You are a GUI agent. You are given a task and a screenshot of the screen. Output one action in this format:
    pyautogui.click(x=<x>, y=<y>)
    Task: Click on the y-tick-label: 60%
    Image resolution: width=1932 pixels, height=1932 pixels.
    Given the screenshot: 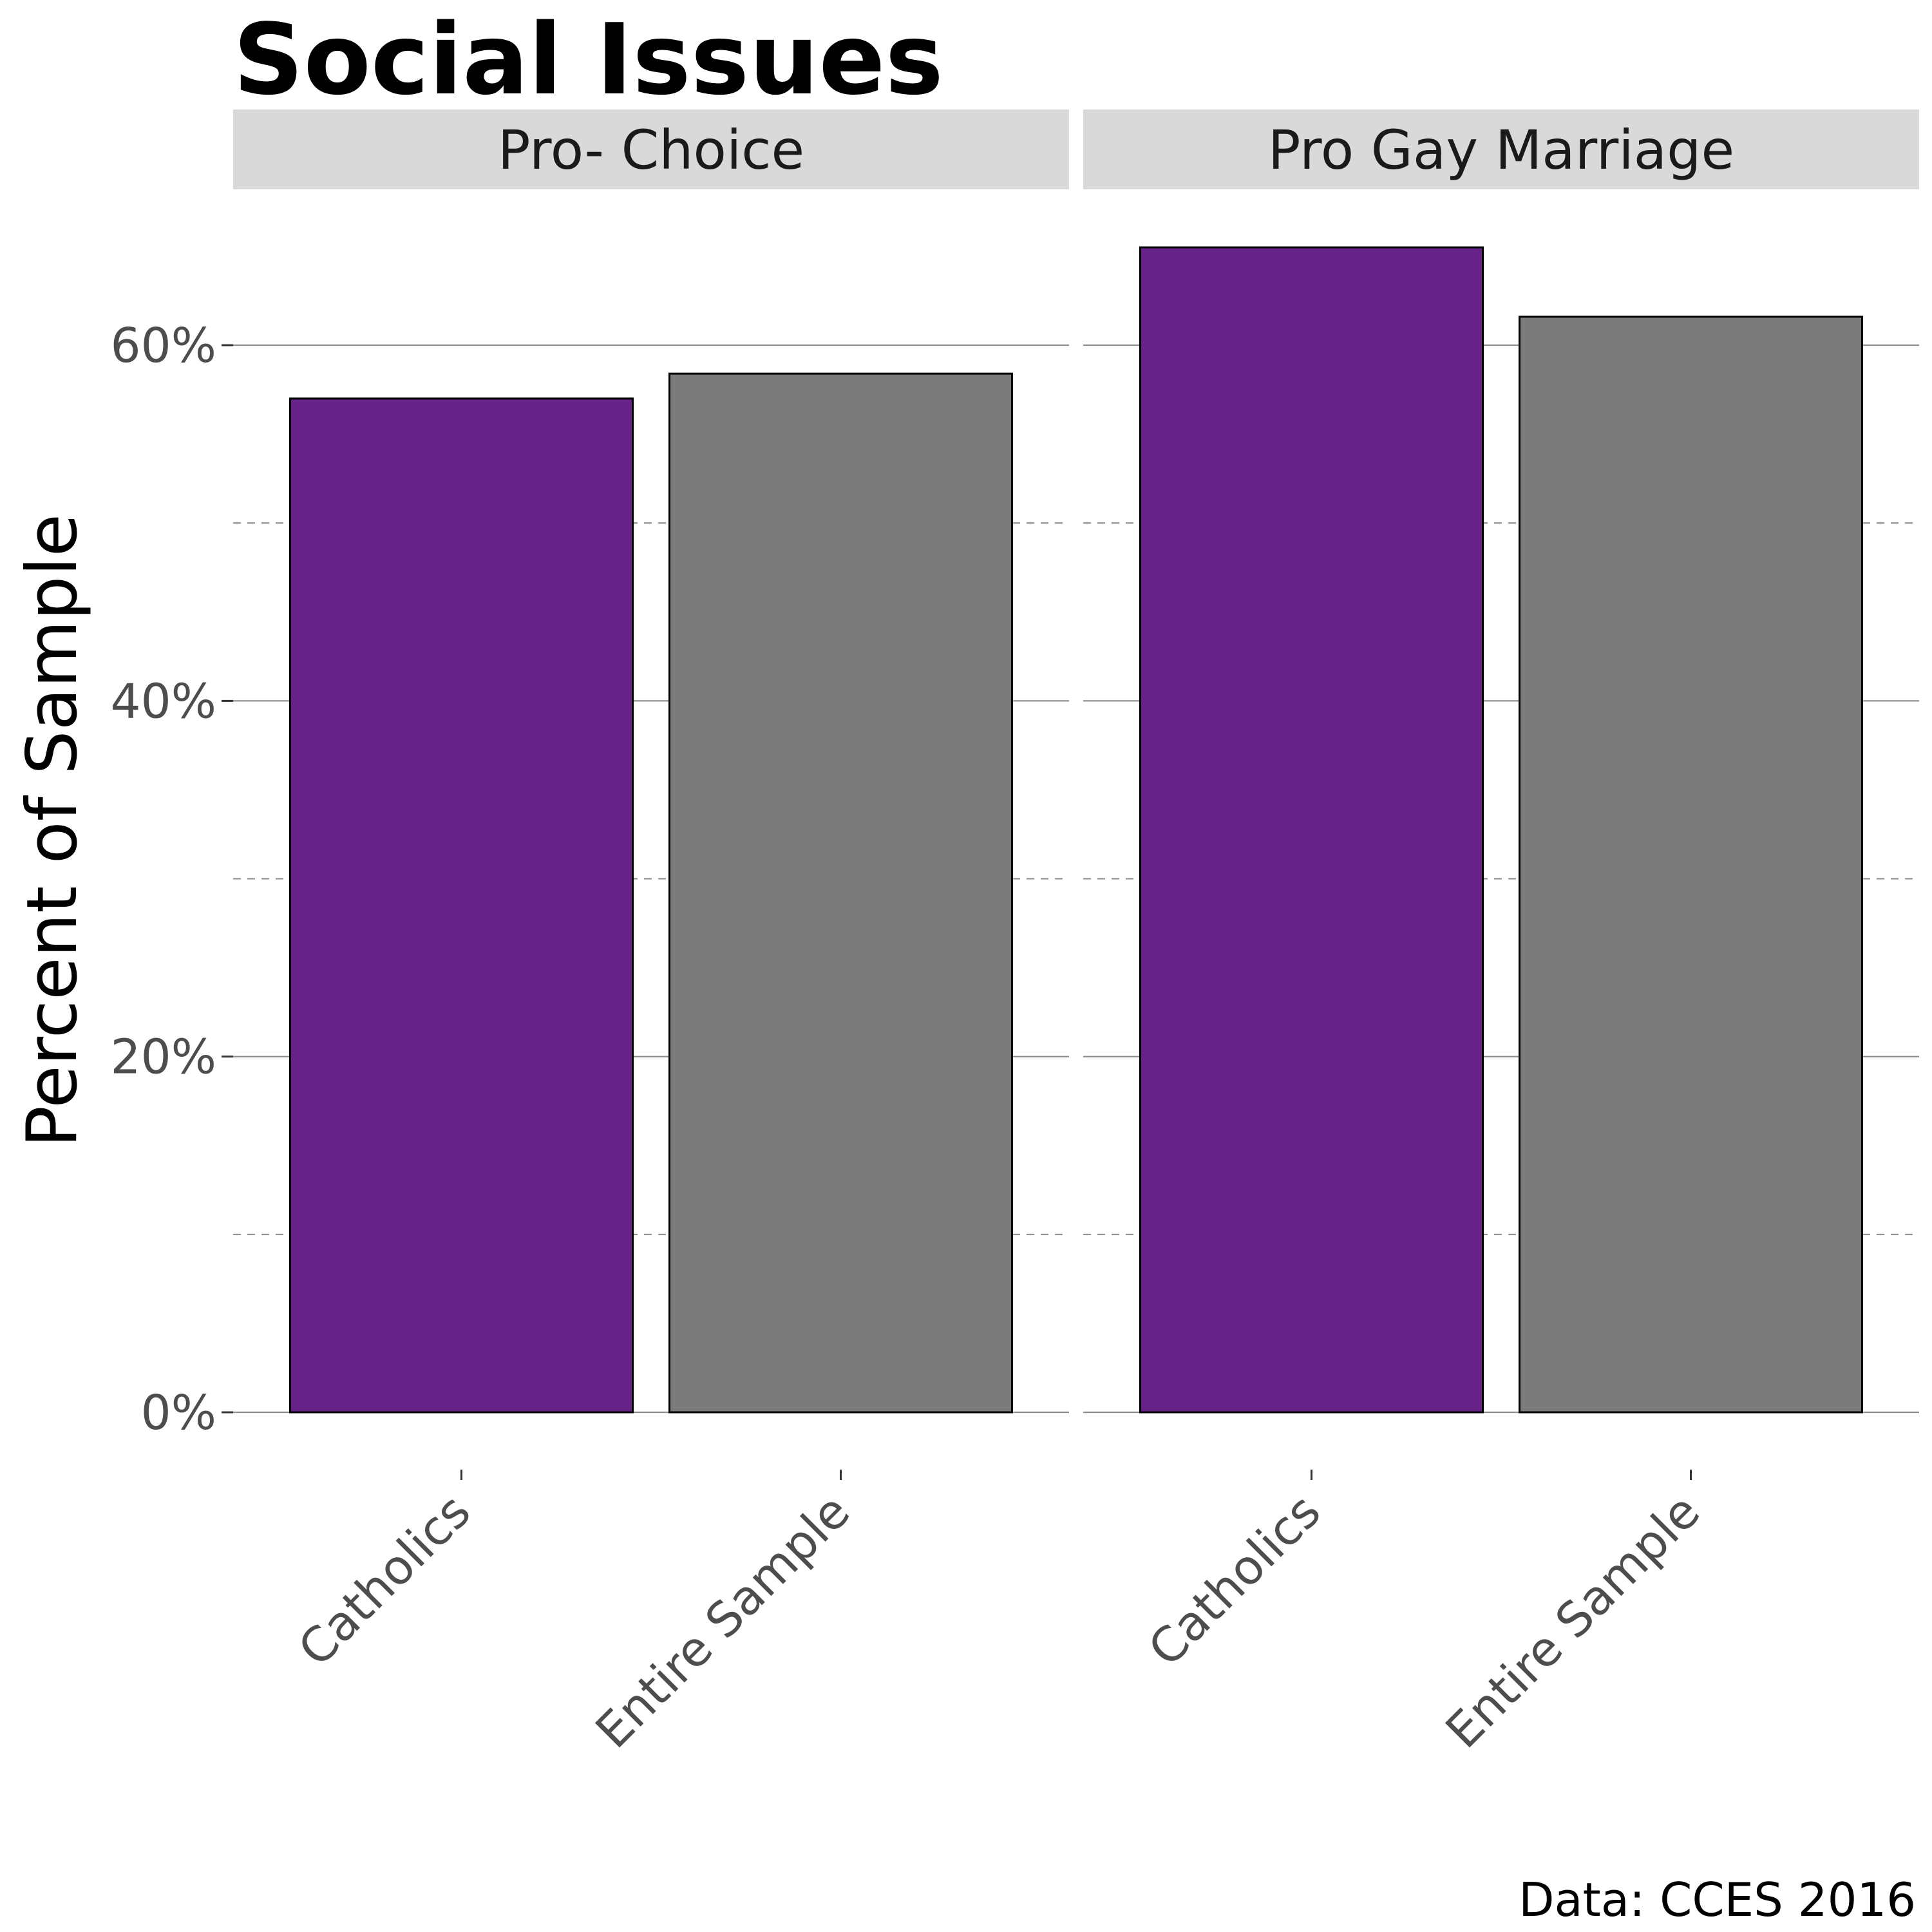 What is the action you would take?
    pyautogui.click(x=163, y=346)
    